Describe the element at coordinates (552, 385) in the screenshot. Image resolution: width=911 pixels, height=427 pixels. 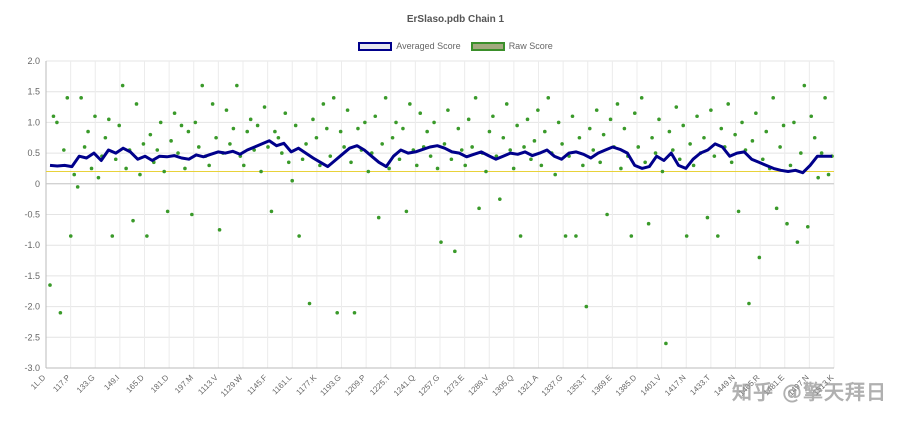
I see `x-tick-label: 1337.G` at that location.